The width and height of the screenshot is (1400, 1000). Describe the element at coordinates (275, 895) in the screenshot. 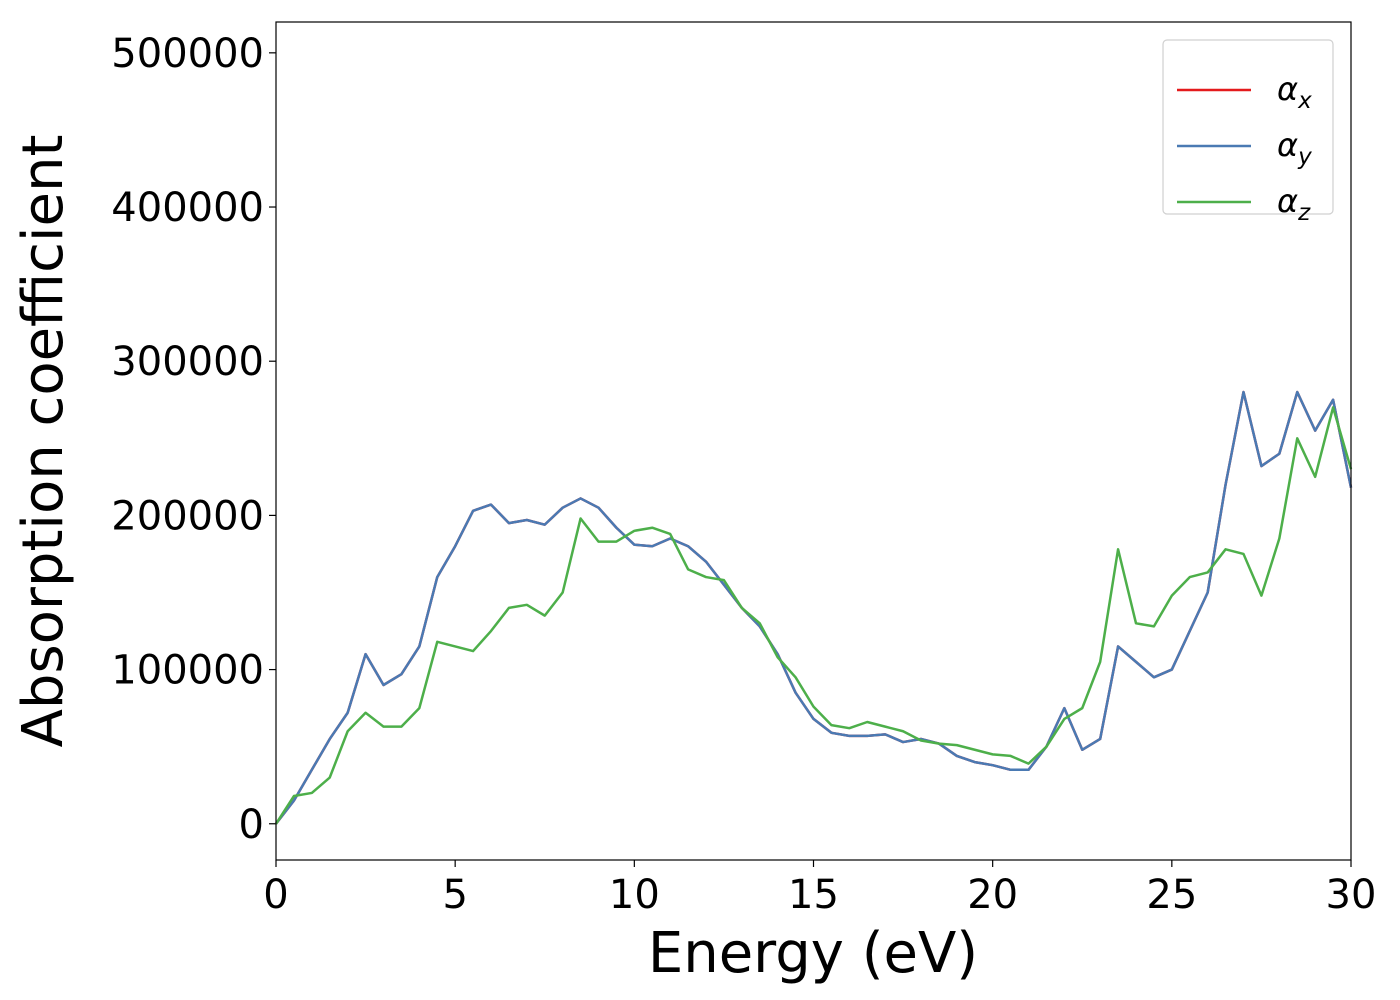

I see `x-tick-label: 0` at that location.